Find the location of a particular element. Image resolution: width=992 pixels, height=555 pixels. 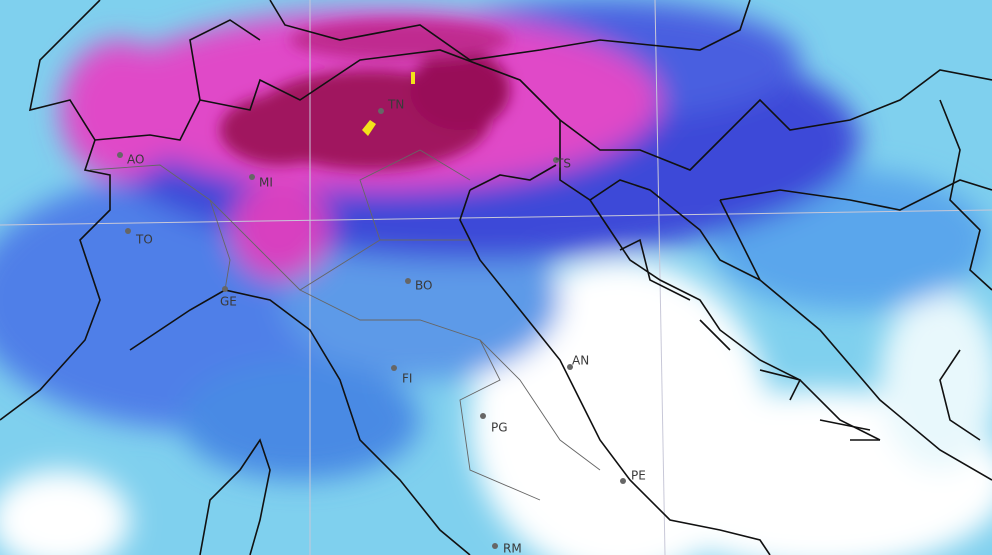

city-label: AO is located at coordinates (135, 160).